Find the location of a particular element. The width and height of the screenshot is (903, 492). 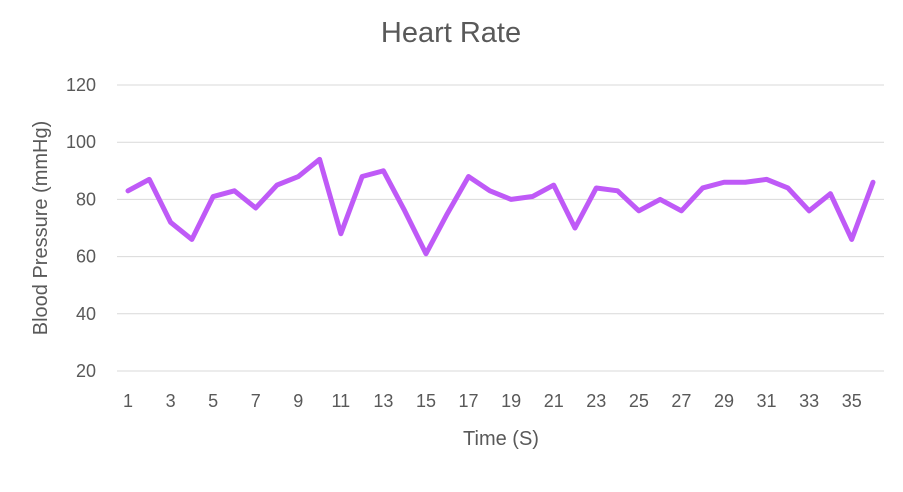

y-tick-label: 100 is located at coordinates (81, 142).